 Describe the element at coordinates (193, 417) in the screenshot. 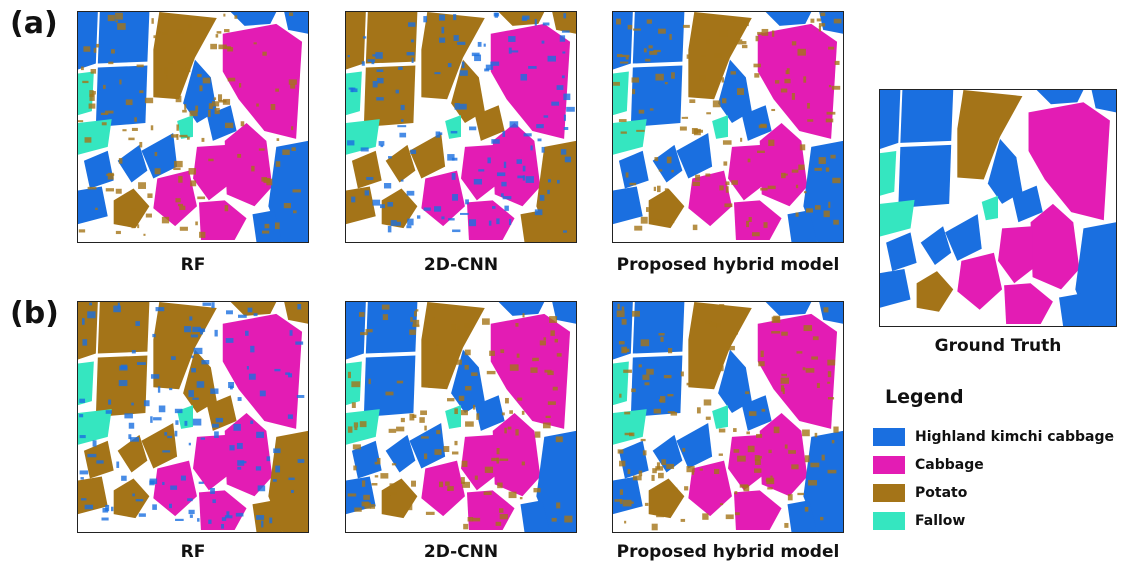

I see `map-b-rf` at that location.